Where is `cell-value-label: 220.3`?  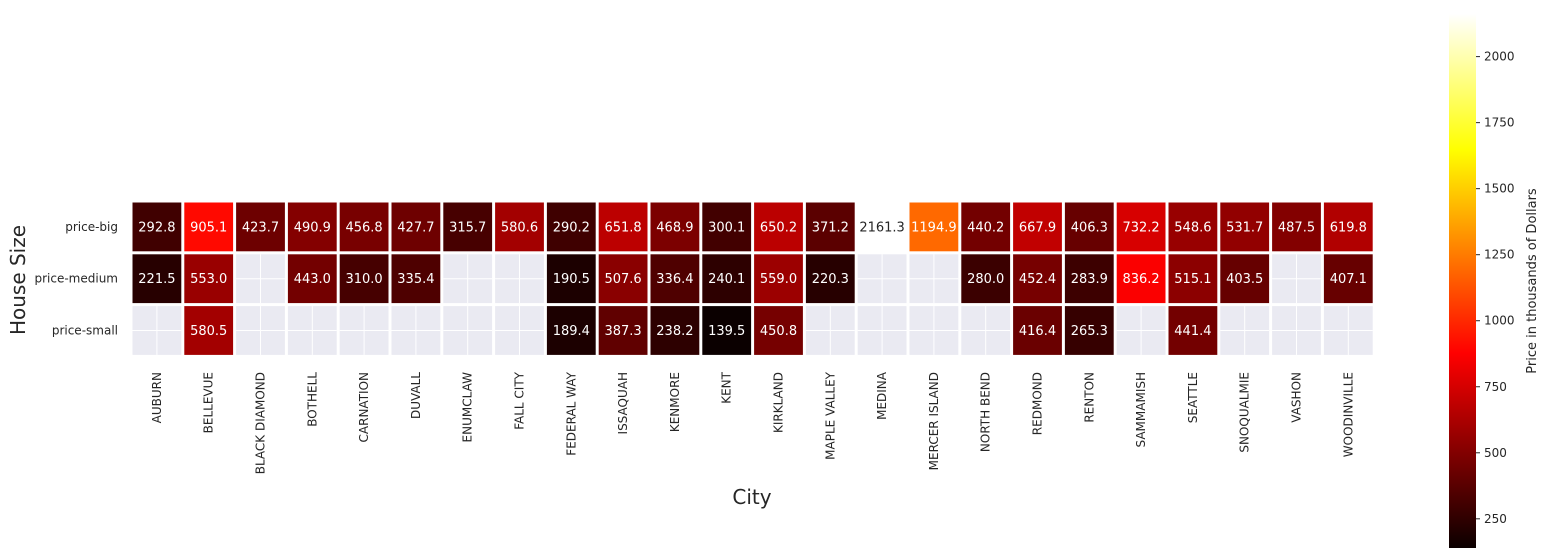
cell-value-label: 220.3 is located at coordinates (830, 279).